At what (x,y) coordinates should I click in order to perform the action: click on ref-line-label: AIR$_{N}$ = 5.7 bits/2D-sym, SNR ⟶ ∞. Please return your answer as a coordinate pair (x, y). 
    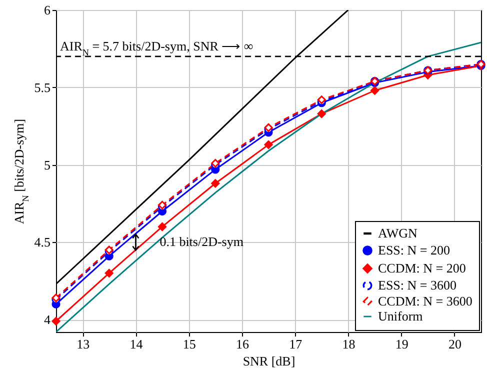
    Looking at the image, I should click on (157, 48).